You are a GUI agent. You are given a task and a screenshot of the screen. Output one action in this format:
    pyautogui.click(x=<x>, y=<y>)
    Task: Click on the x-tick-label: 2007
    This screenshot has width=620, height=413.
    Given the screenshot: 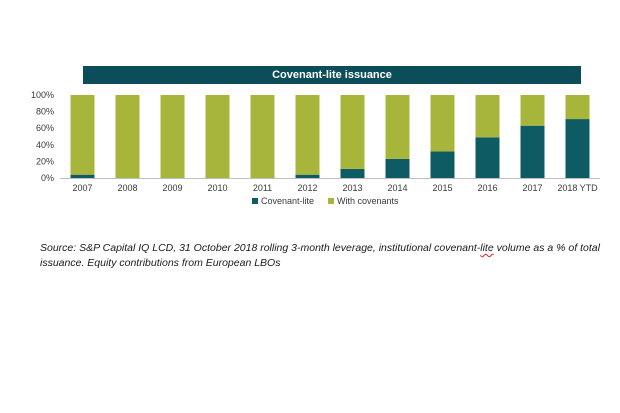 What is the action you would take?
    pyautogui.click(x=82, y=188)
    